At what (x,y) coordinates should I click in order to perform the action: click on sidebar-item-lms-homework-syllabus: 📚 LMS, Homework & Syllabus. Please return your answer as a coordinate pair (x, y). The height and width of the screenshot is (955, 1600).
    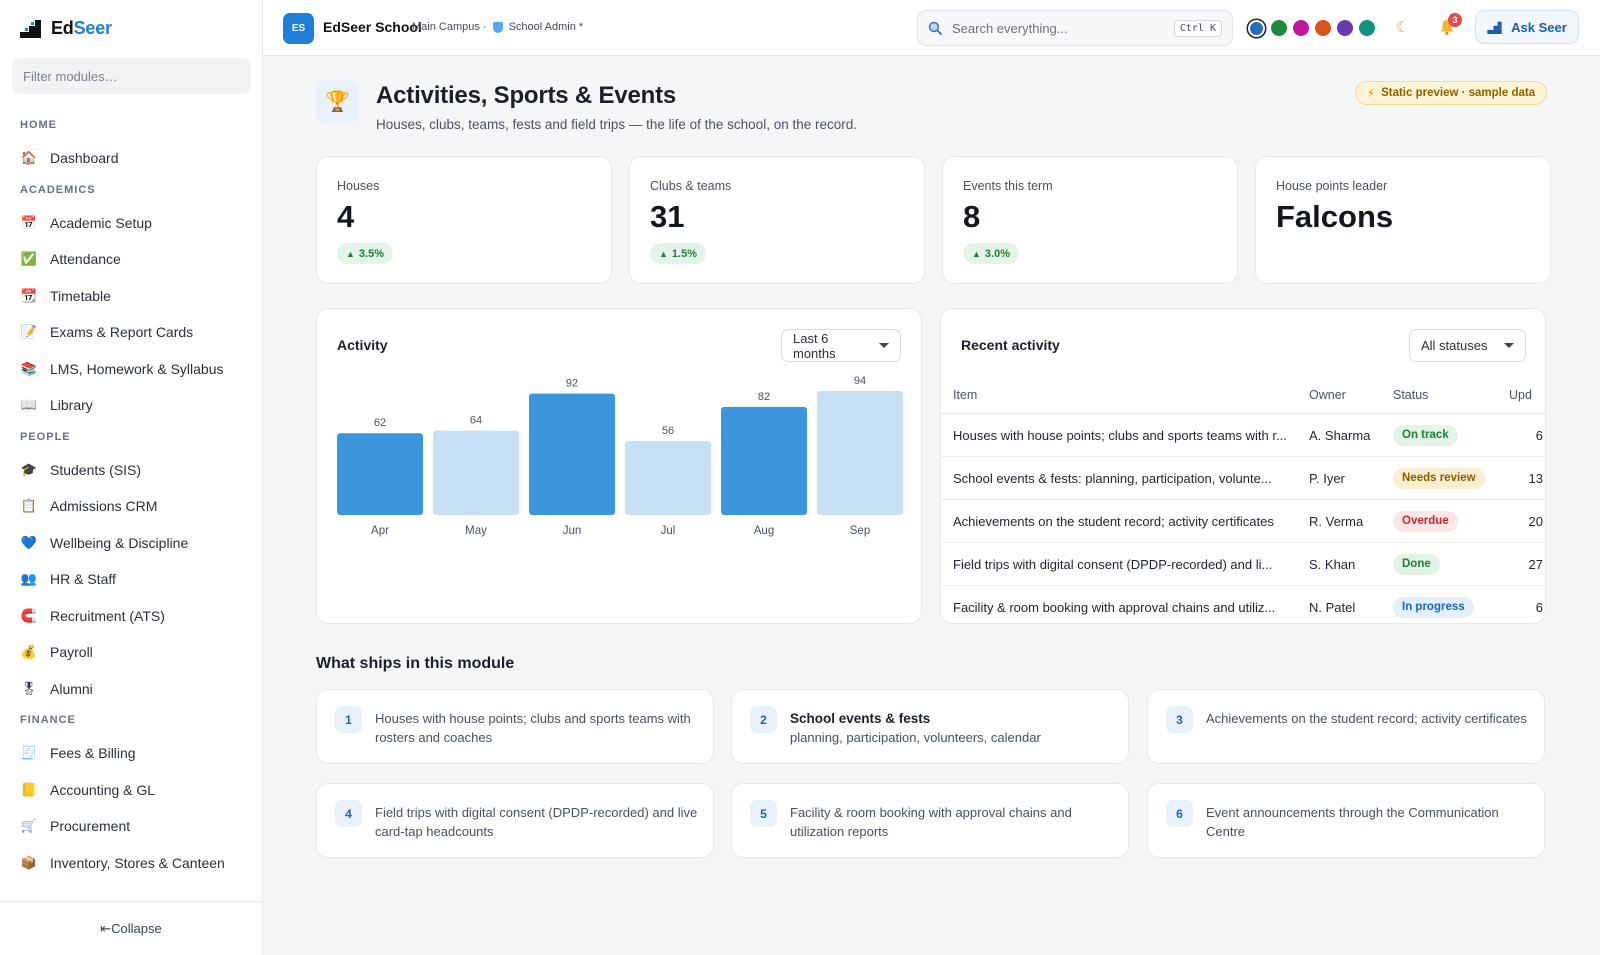
    Looking at the image, I should click on (131, 369).